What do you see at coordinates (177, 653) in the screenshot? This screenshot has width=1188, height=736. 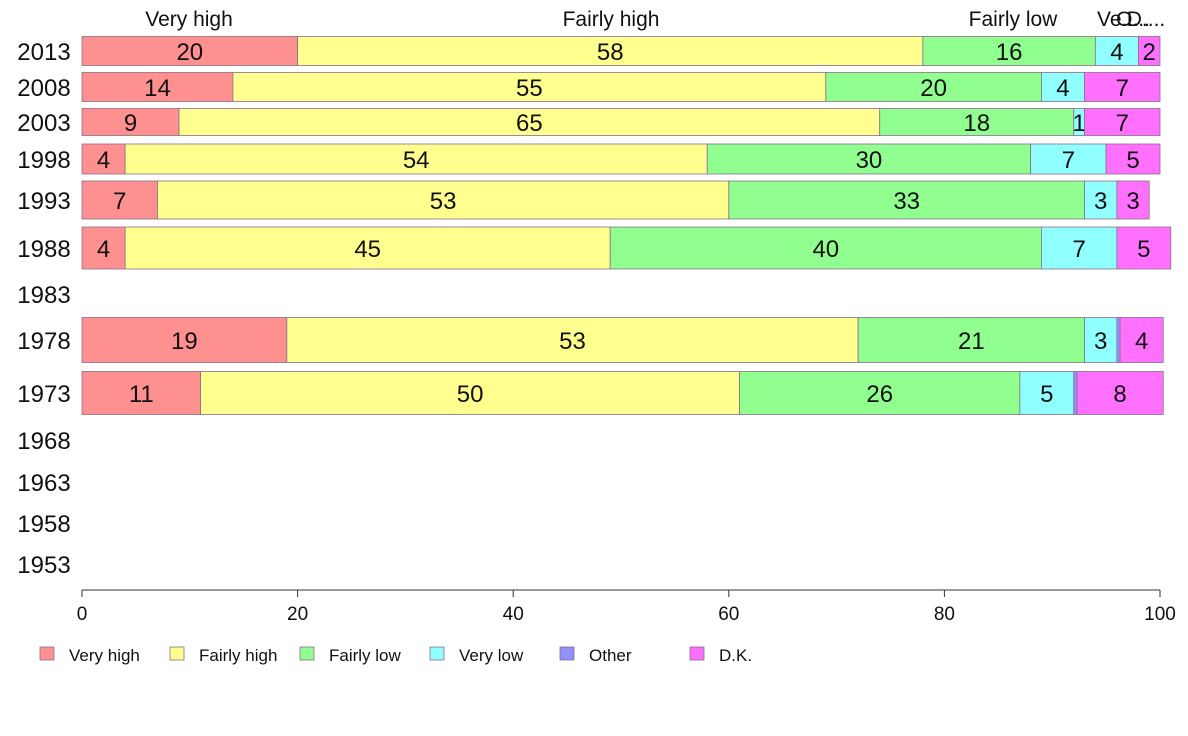 I see `legend-swatch-fairly-high` at bounding box center [177, 653].